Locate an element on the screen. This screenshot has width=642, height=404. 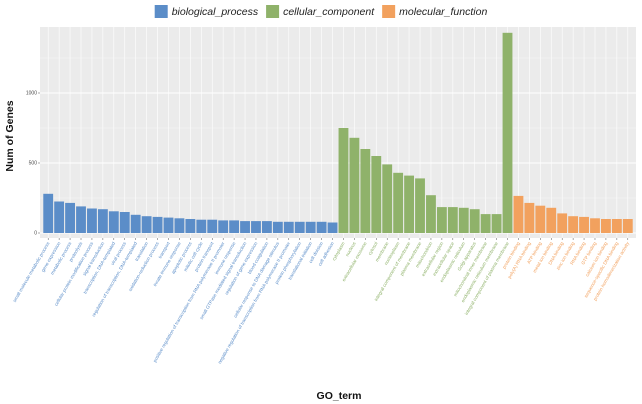
x-tick-label: cytosol is located at coordinates (372, 248).